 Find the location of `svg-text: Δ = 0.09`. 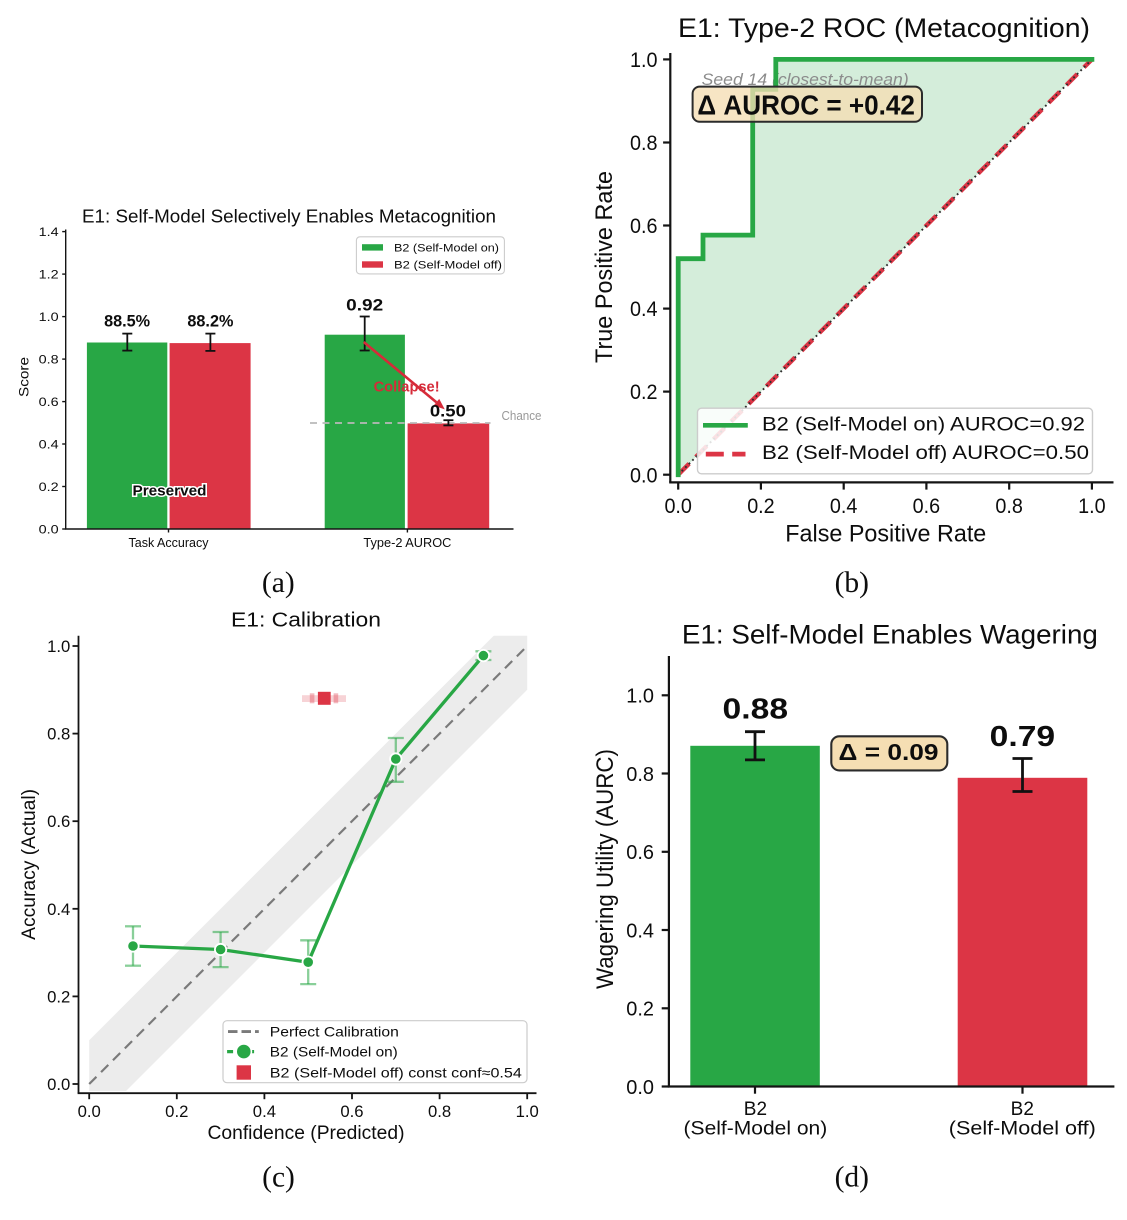

svg-text: Δ = 0.09 is located at coordinates (889, 752).